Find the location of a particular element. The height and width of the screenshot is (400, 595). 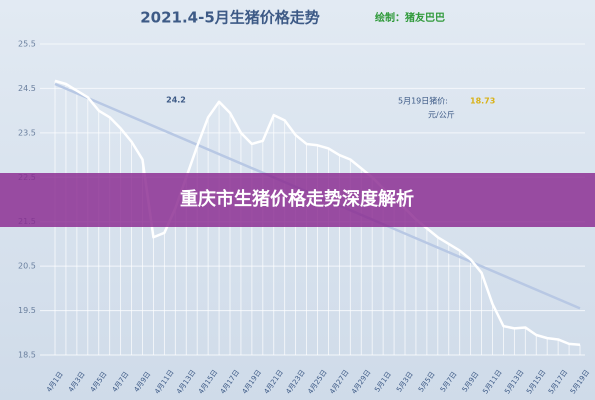

x-tick-label: 5月11日 is located at coordinates (492, 381).